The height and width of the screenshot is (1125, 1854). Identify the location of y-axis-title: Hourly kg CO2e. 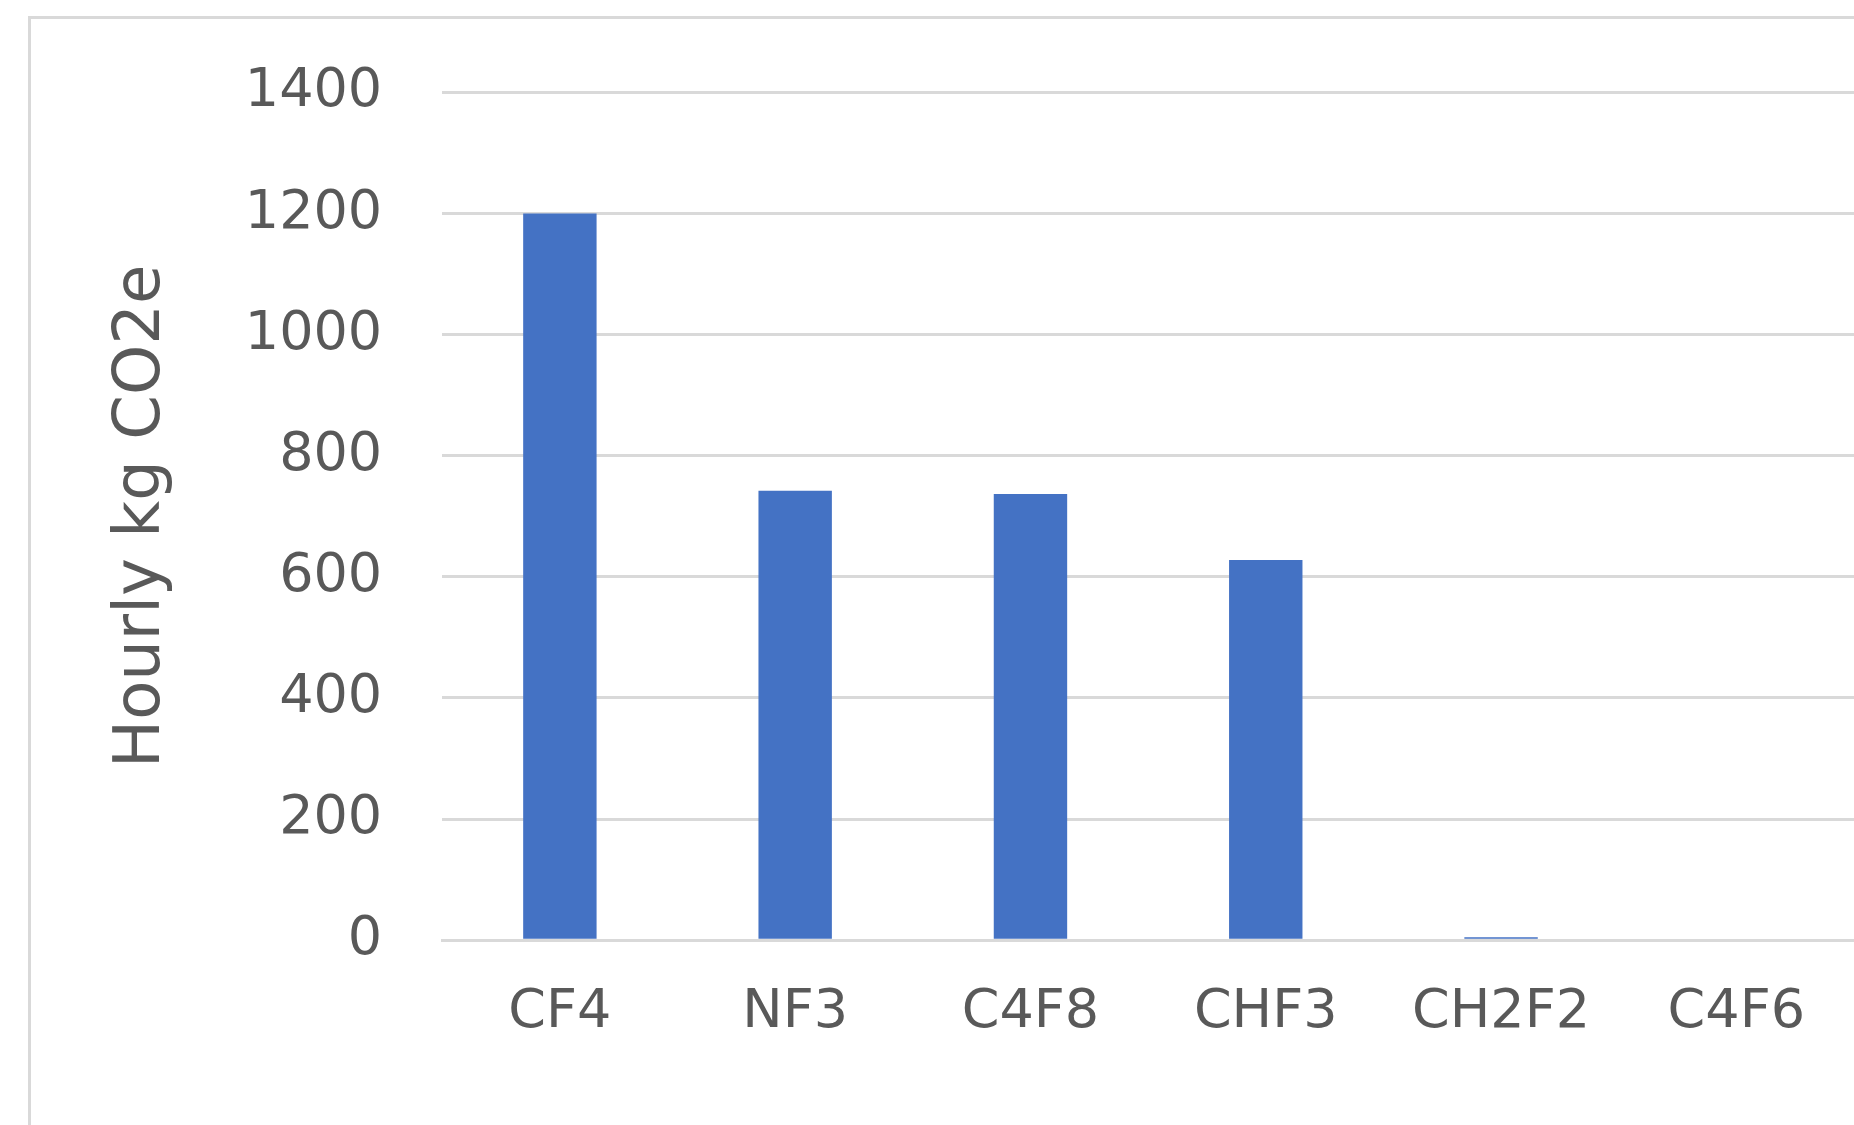
(137, 516).